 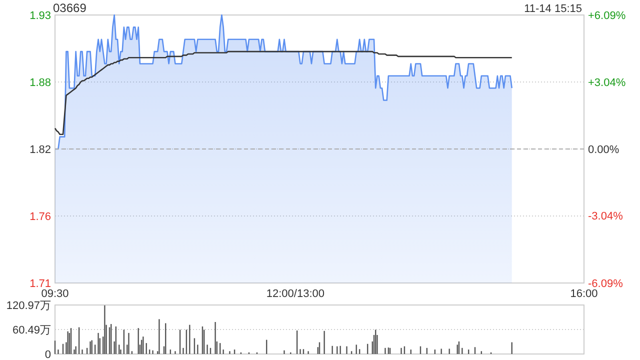 I want to click on y-tick-label: 1.88, so click(x=40, y=82).